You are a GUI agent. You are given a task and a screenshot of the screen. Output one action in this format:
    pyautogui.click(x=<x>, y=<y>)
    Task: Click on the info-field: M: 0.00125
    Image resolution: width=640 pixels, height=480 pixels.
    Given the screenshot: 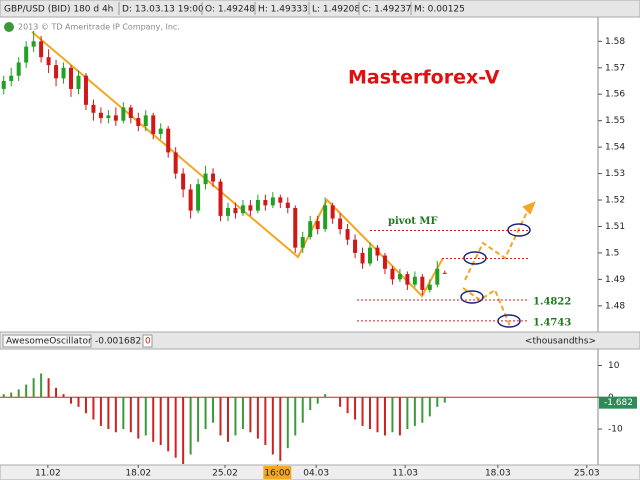 What is the action you would take?
    pyautogui.click(x=439, y=10)
    